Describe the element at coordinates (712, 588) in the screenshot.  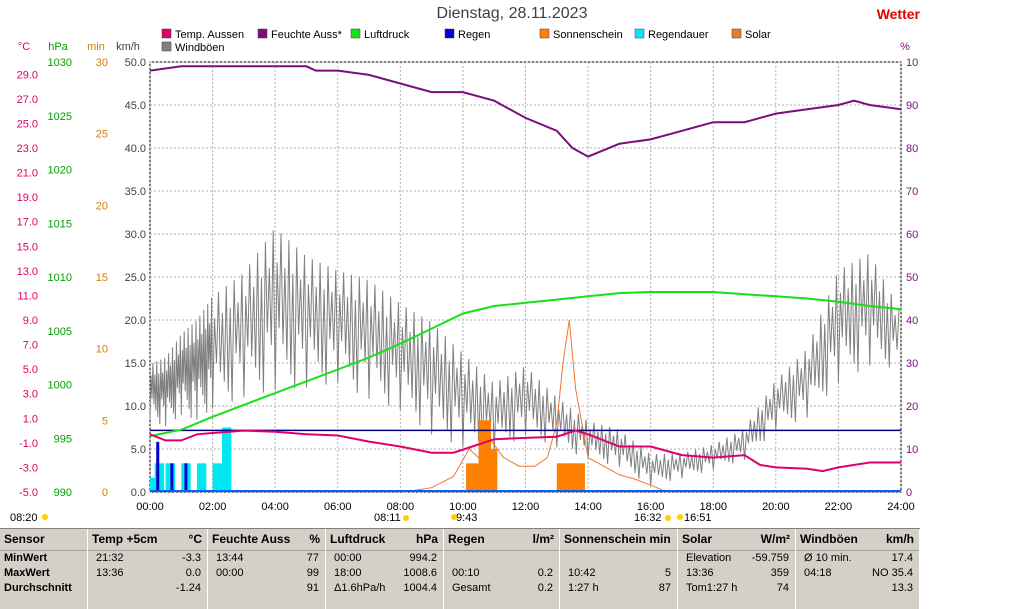
I see `solar-avg-note: Tom1:27 h` at that location.